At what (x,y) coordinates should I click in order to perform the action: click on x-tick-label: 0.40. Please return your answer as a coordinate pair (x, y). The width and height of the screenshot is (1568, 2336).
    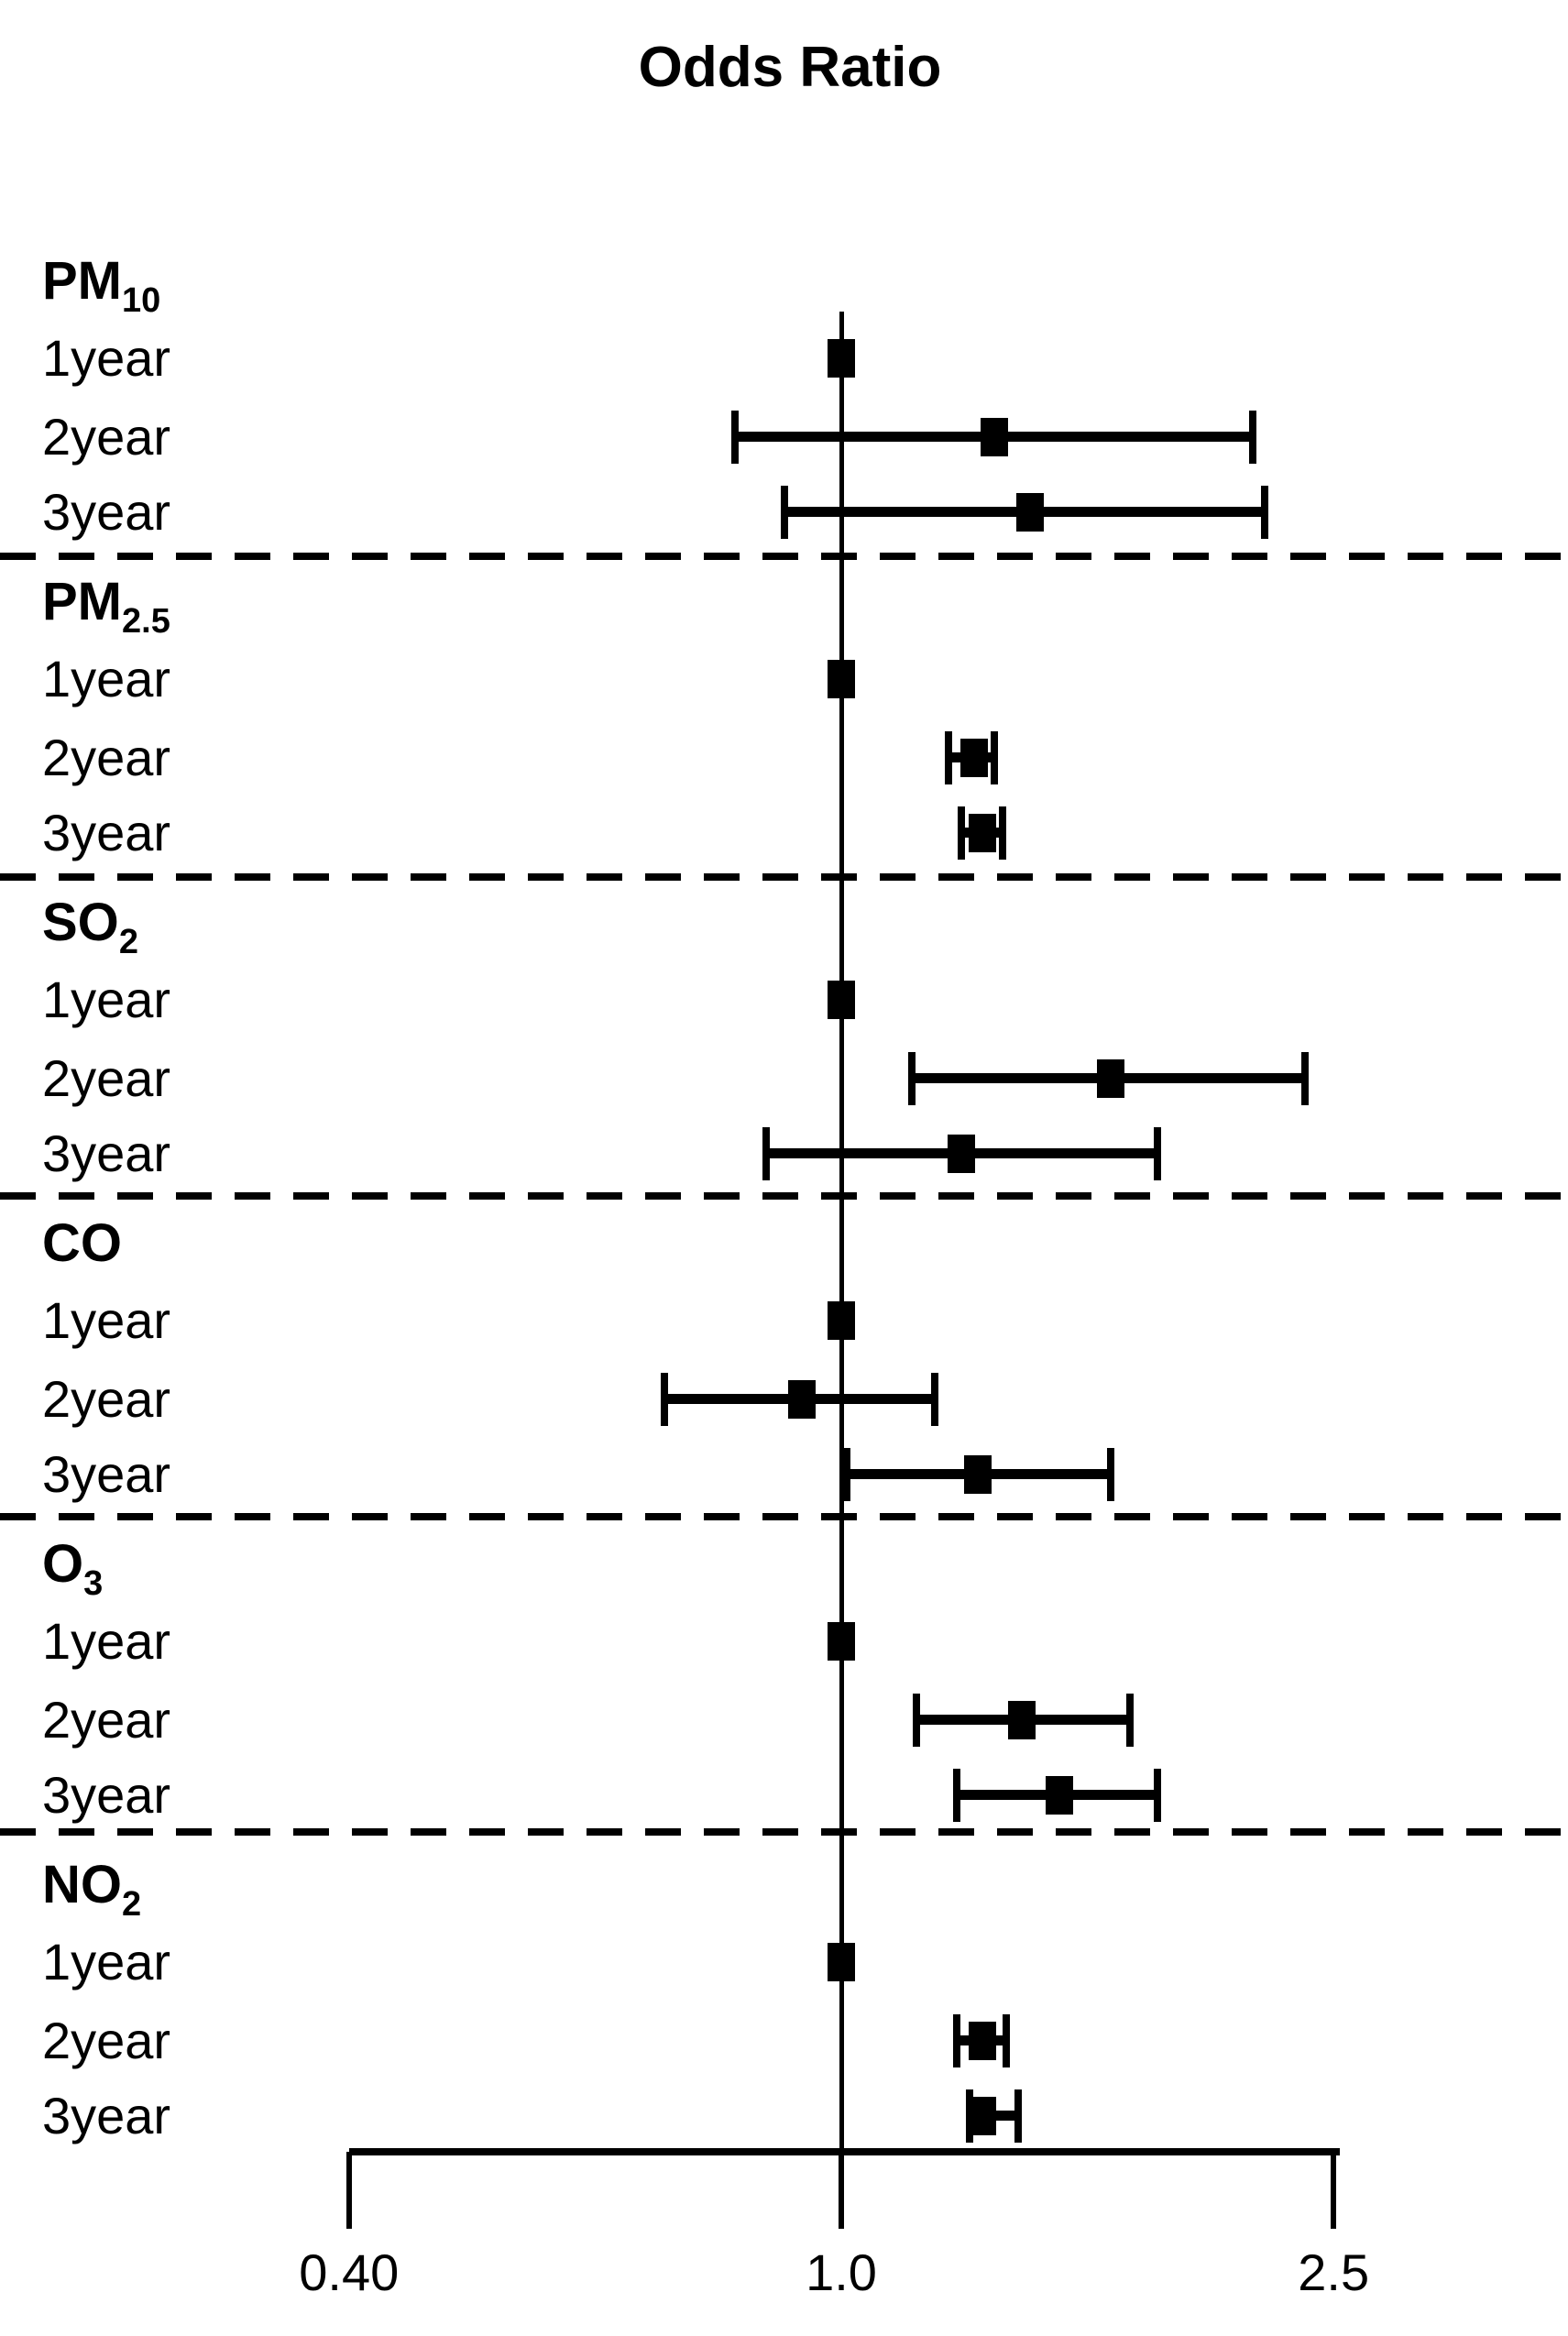
    Looking at the image, I should click on (349, 2272).